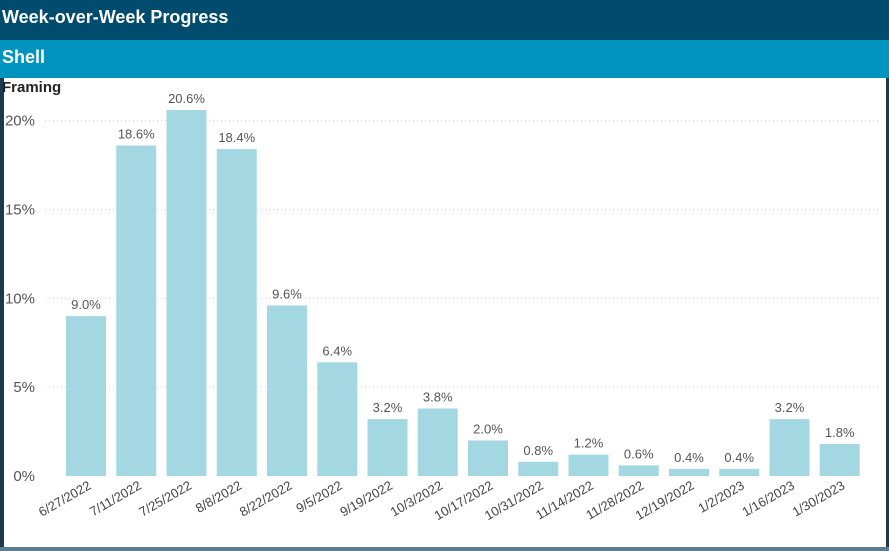 This screenshot has height=551, width=889. Describe the element at coordinates (24, 57) in the screenshot. I see `section-title: Shell` at that location.